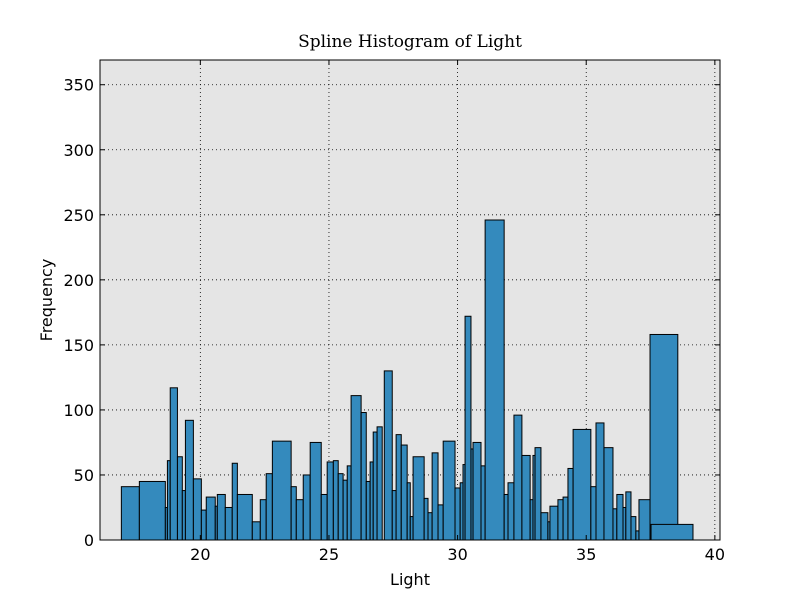  I want to click on x-tick-label: 25, so click(329, 554).